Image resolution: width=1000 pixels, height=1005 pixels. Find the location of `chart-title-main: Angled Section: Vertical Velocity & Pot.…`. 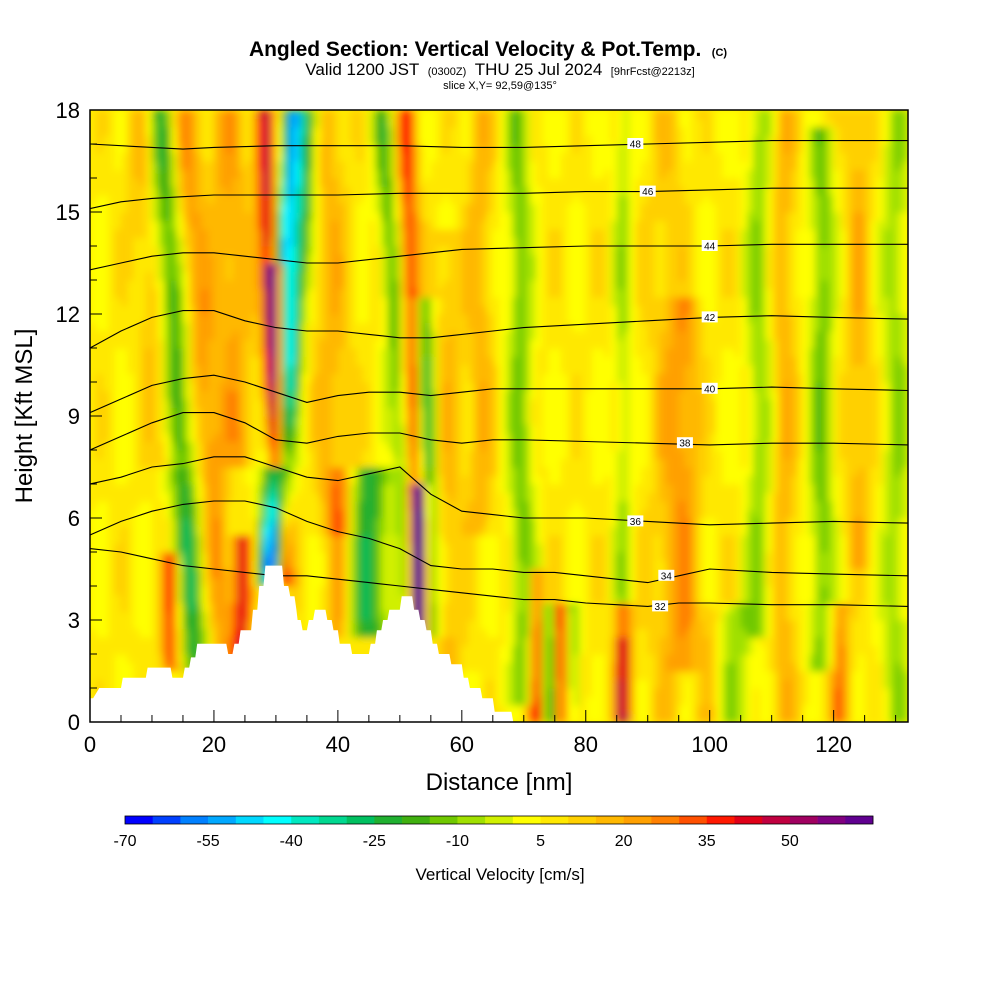

chart-title-main: Angled Section: Vertical Velocity & Pot.… is located at coordinates (475, 49).